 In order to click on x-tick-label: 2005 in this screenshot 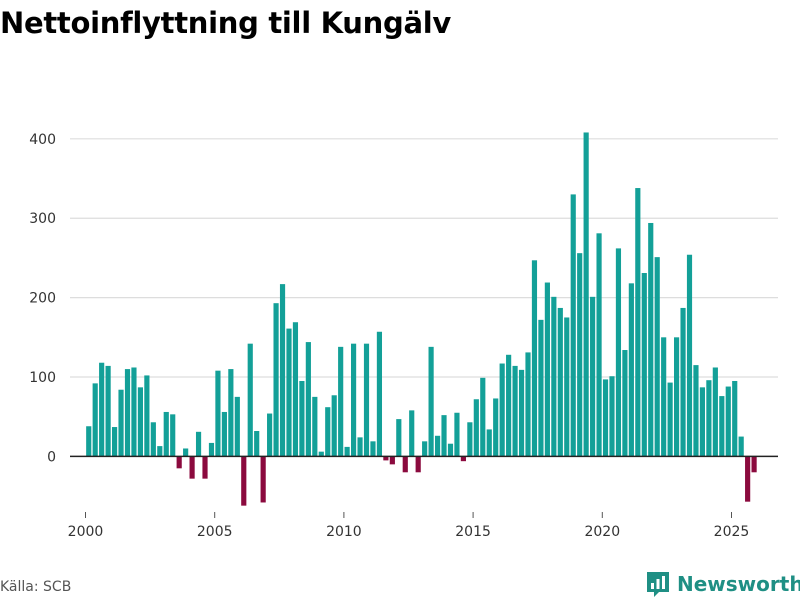, I will do `click(215, 532)`.